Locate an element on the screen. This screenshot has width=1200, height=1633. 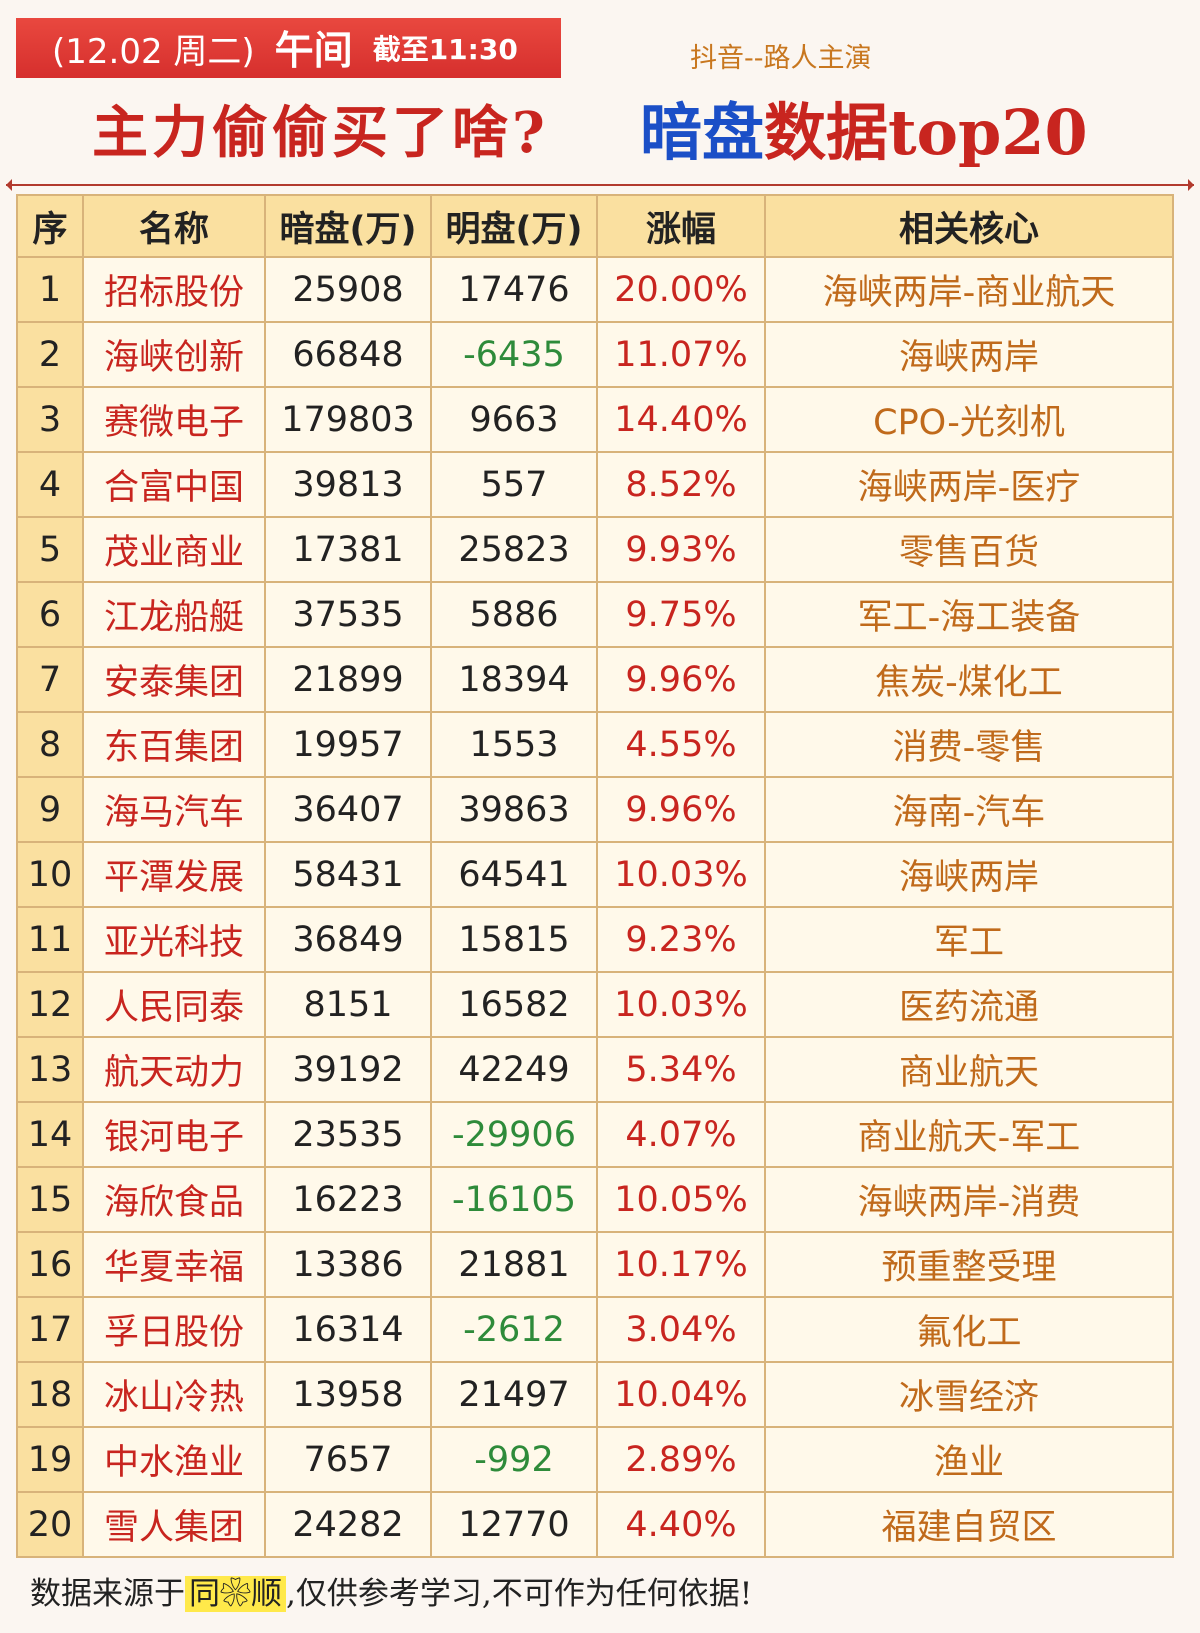
stock-name: 航天动力 is located at coordinates (174, 1069).